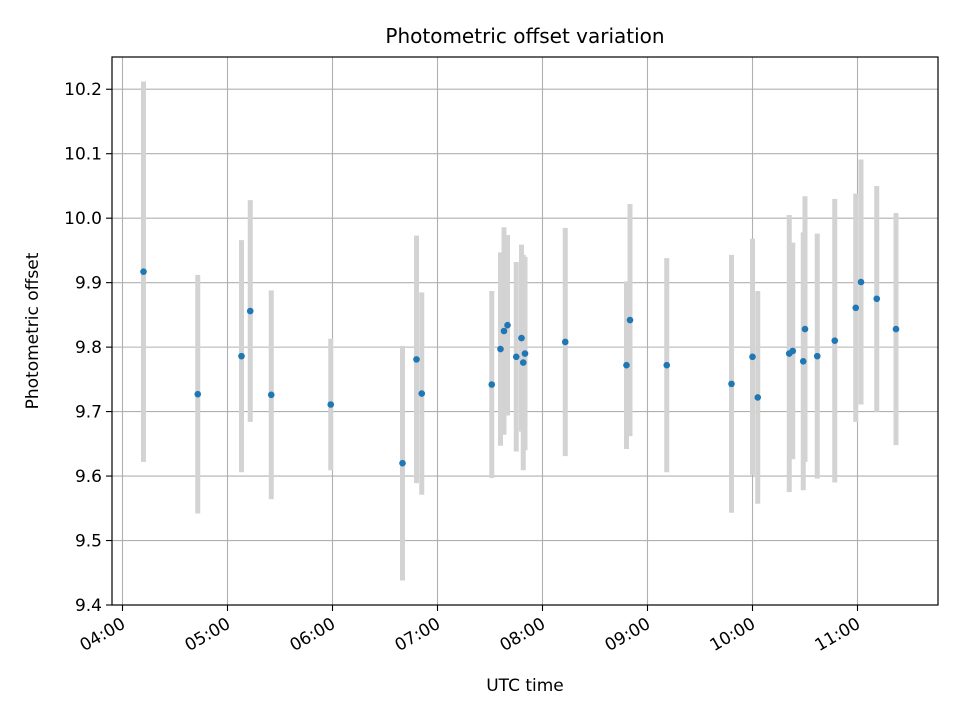 This screenshot has width=960, height=720. I want to click on y-axis-title: Photometric offset, so click(33, 330).